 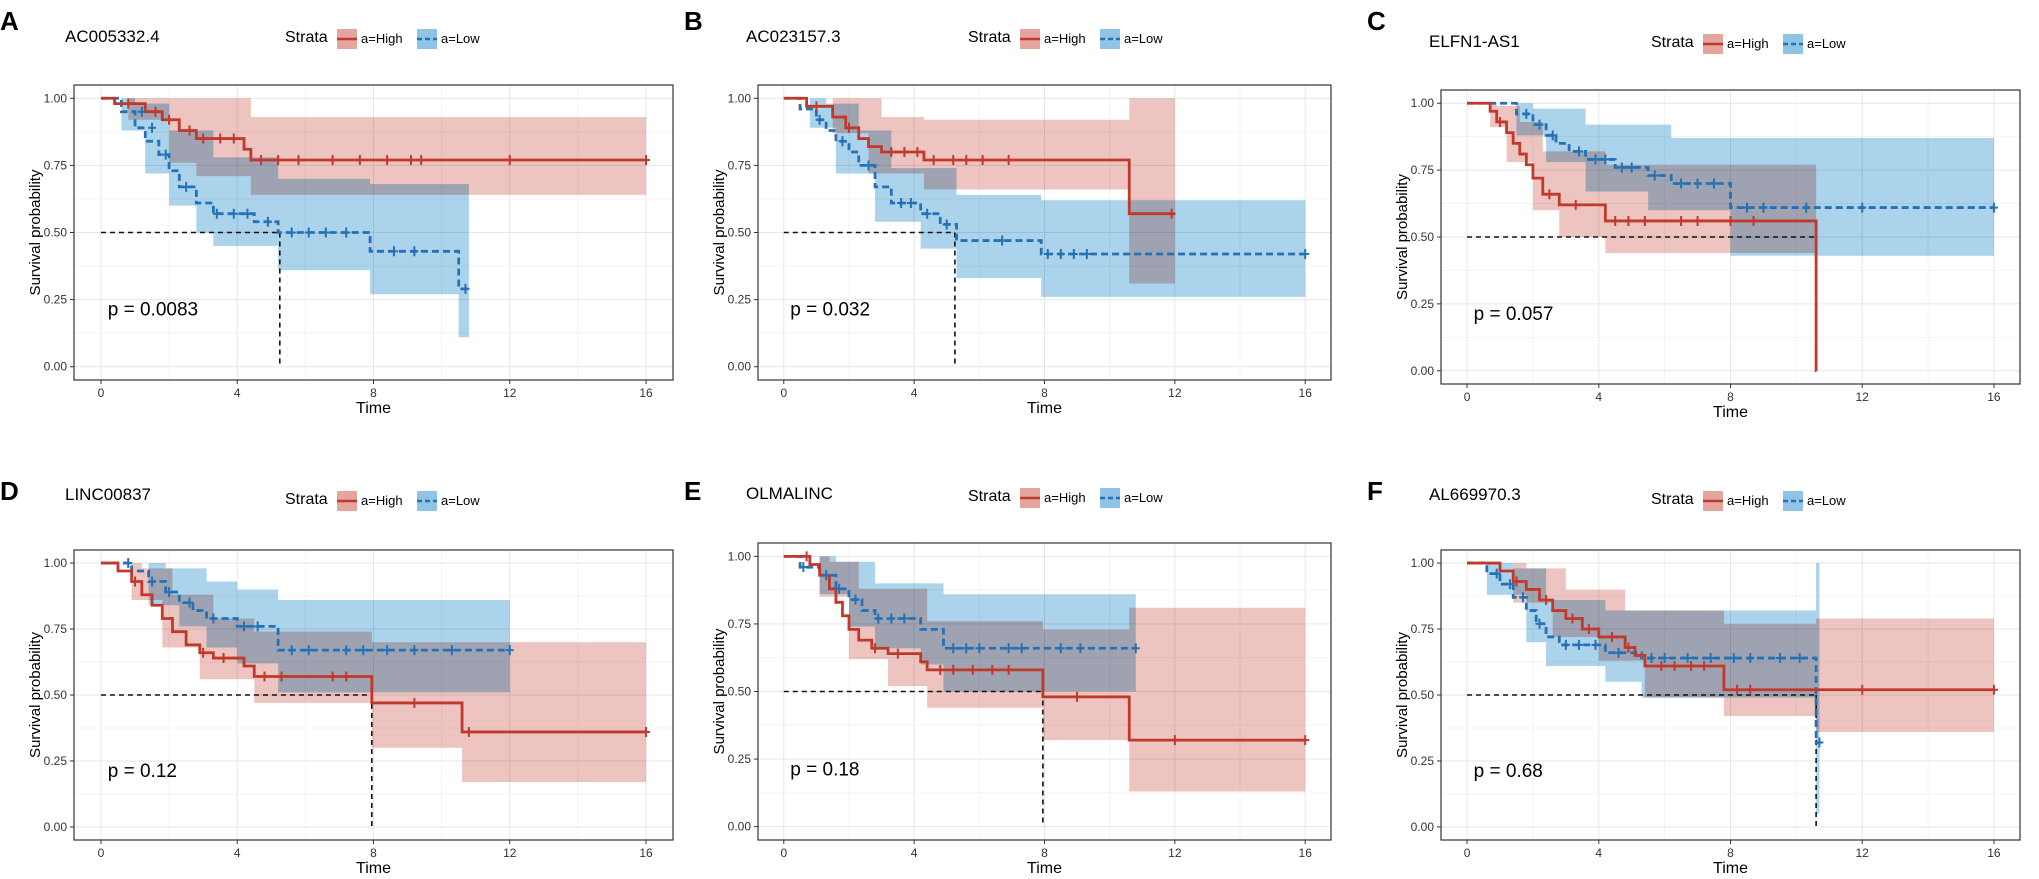 What do you see at coordinates (1994, 853) in the screenshot?
I see `x-tick-label: 16` at bounding box center [1994, 853].